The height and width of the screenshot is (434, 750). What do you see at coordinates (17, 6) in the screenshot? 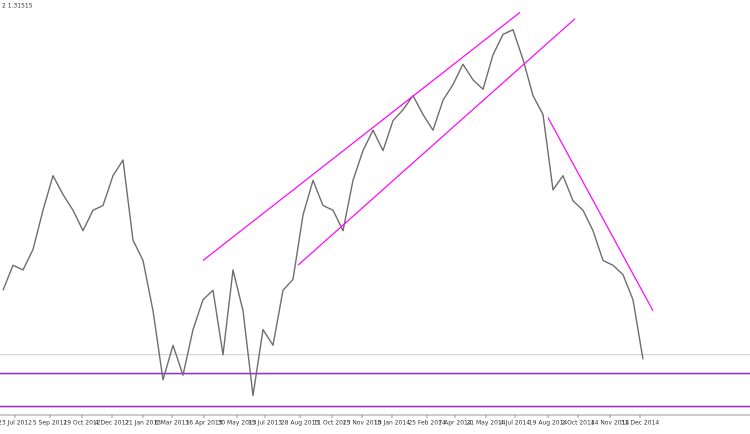
I see `header: 2 1.31515` at bounding box center [17, 6].